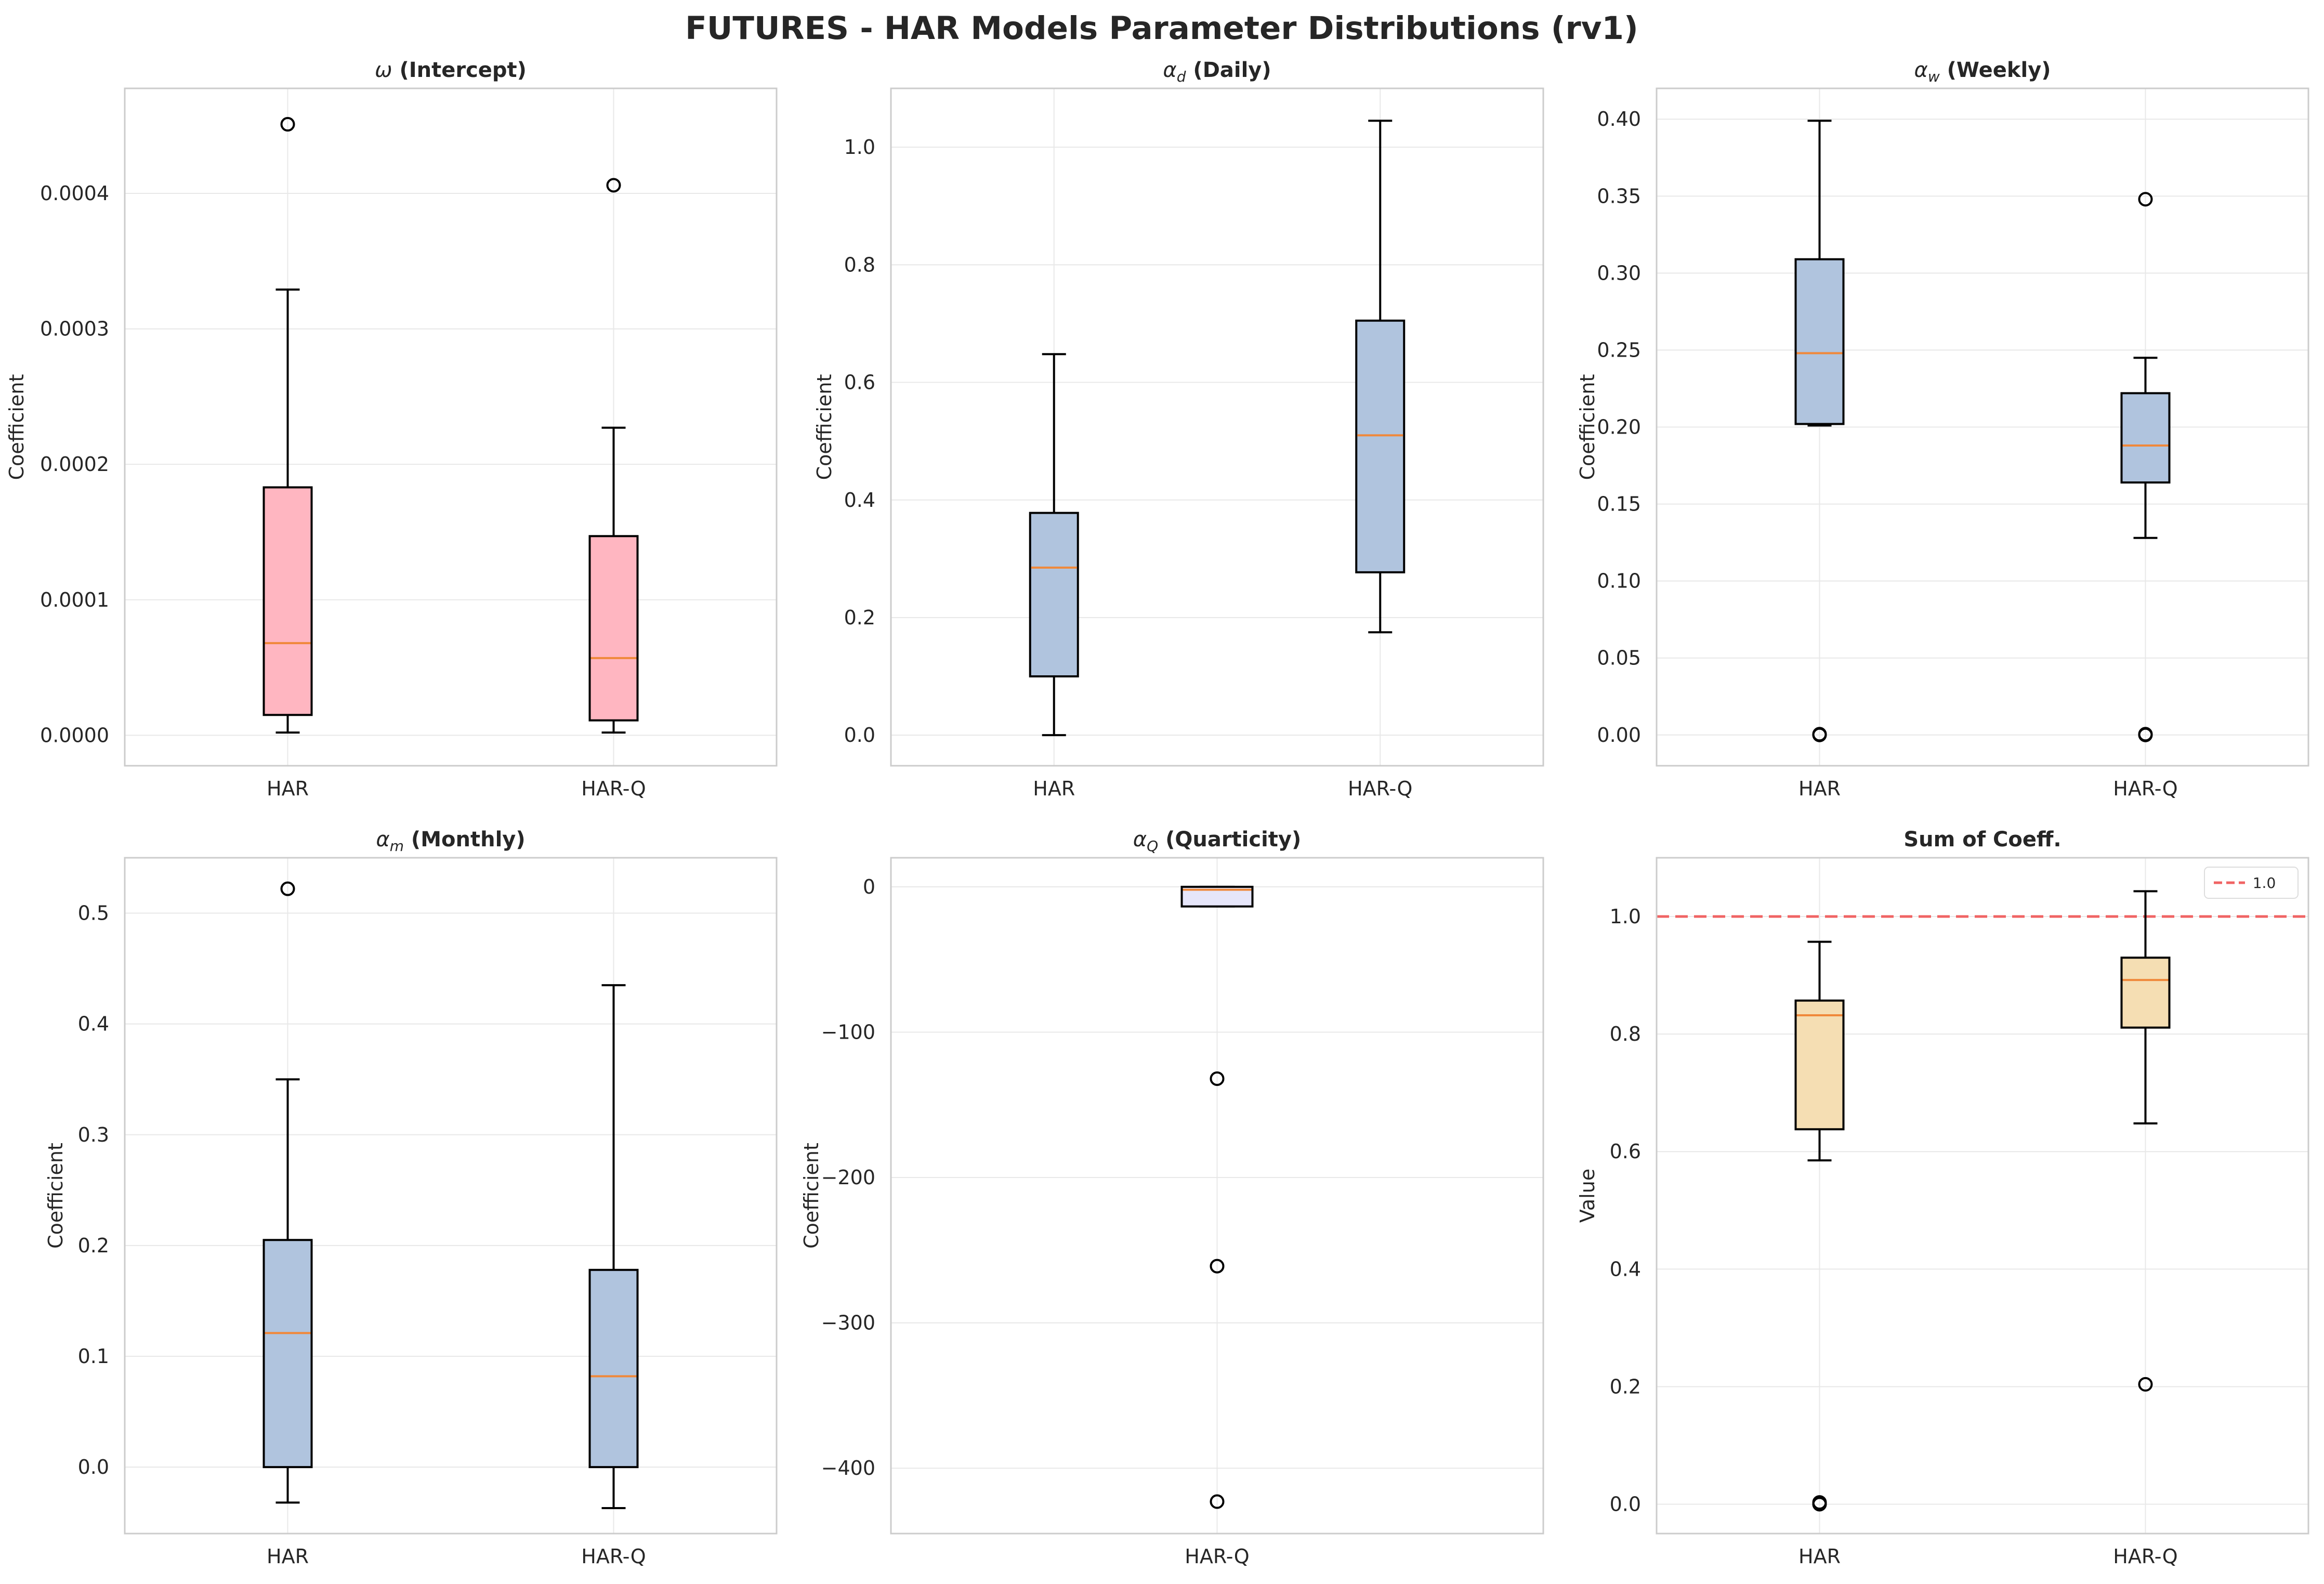  What do you see at coordinates (74, 599) in the screenshot?
I see `y-tick-label: 0.0001` at bounding box center [74, 599].